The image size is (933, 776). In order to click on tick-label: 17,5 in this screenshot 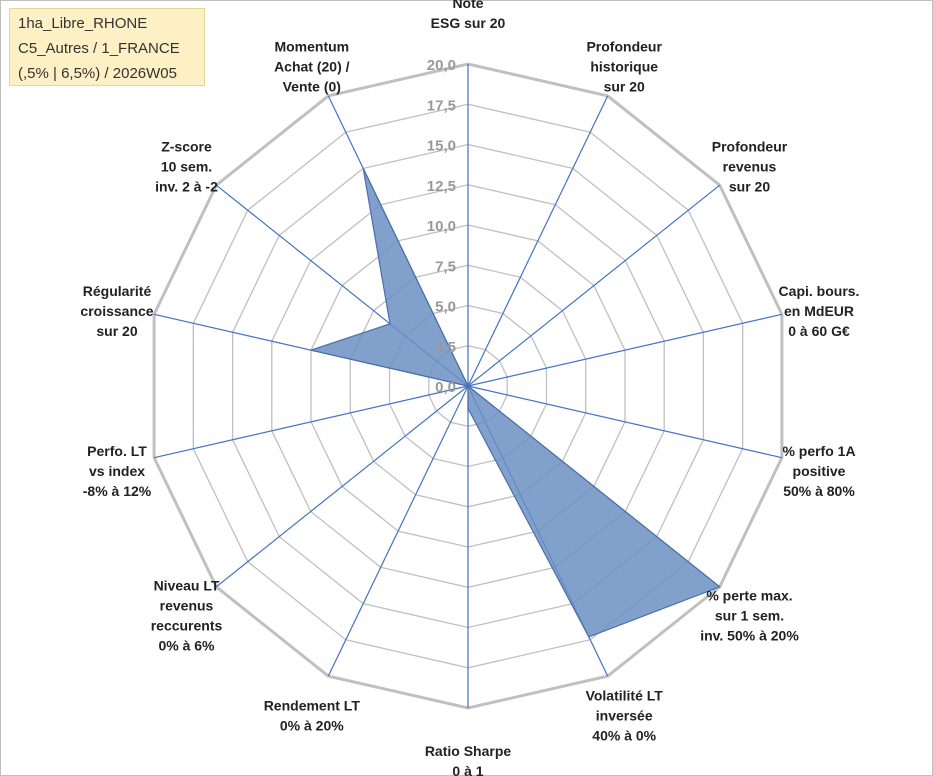, I will do `click(441, 105)`.